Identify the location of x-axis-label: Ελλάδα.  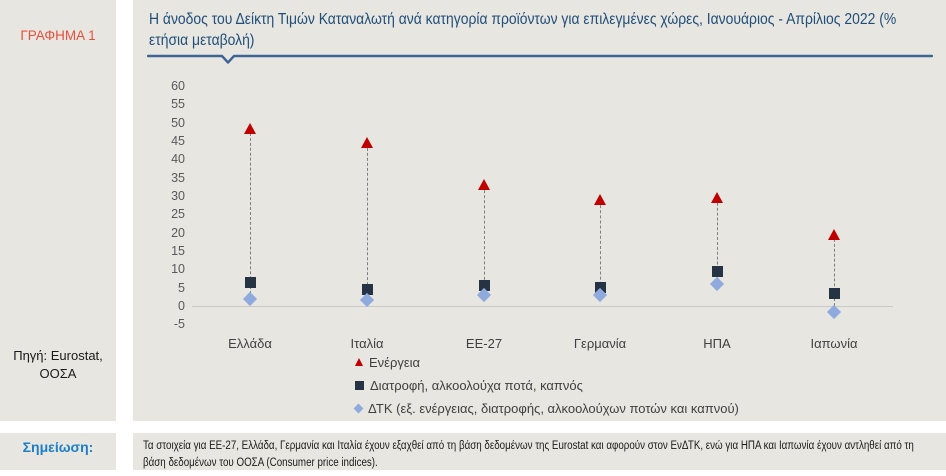
(250, 343).